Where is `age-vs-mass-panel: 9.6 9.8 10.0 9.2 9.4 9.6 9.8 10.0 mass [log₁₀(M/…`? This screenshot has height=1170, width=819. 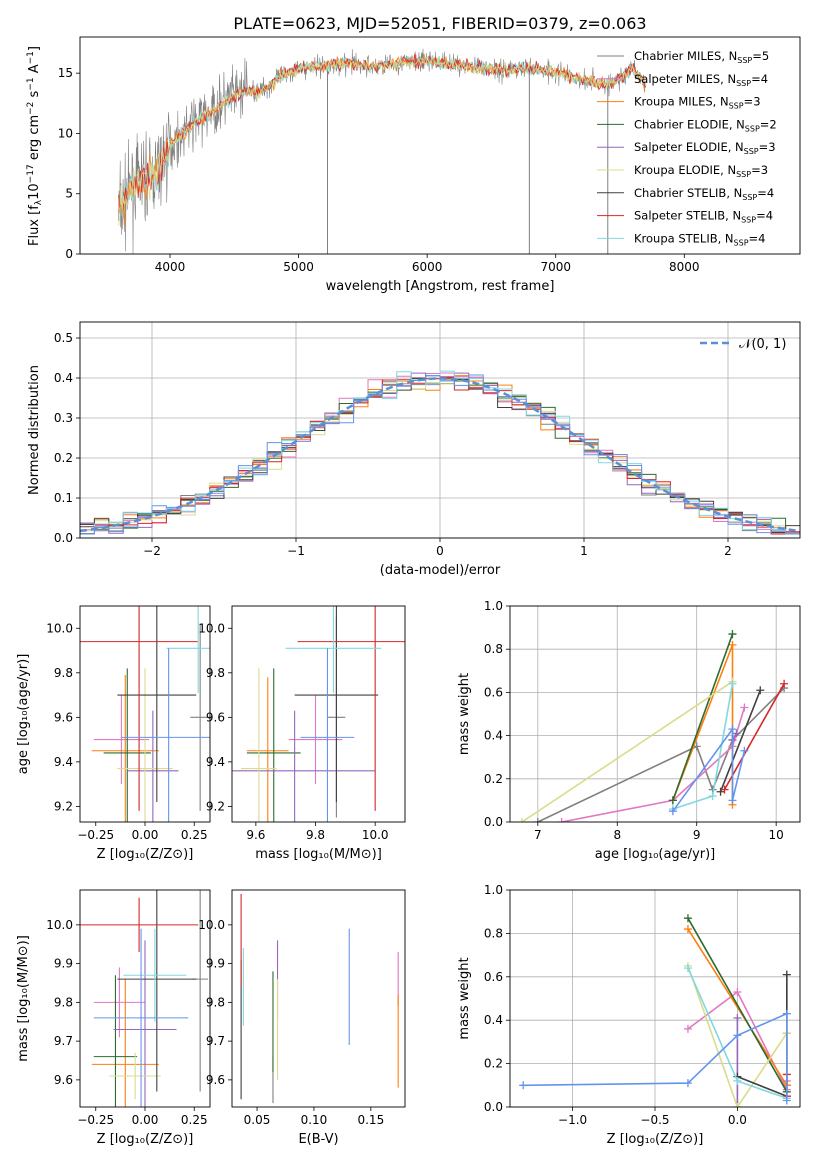
age-vs-mass-panel: 9.6 9.8 10.0 9.2 9.4 9.6 9.8 10.0 mass [log₁₀(M/… is located at coordinates (302, 733).